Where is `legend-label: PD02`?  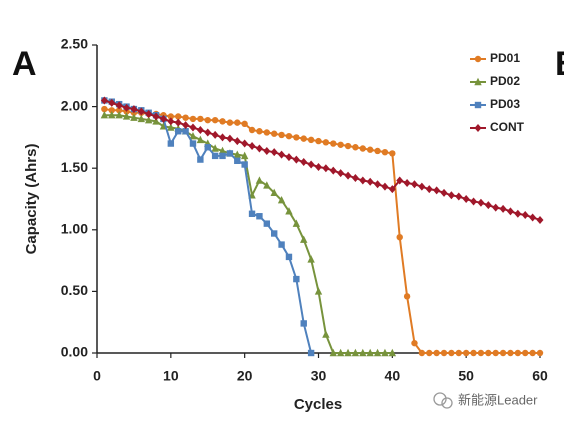
legend-label: PD02 is located at coordinates (505, 81).